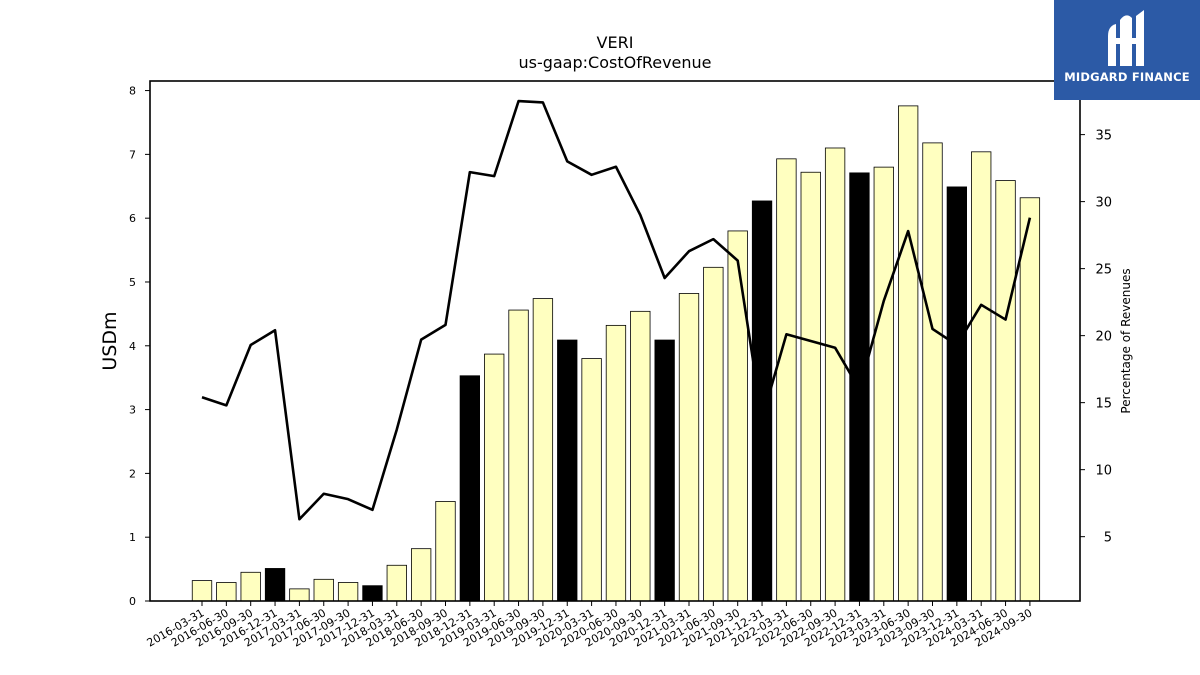 This screenshot has height=675, width=1200. What do you see at coordinates (110, 340) in the screenshot?
I see `y-axis-label: USDm` at bounding box center [110, 340].